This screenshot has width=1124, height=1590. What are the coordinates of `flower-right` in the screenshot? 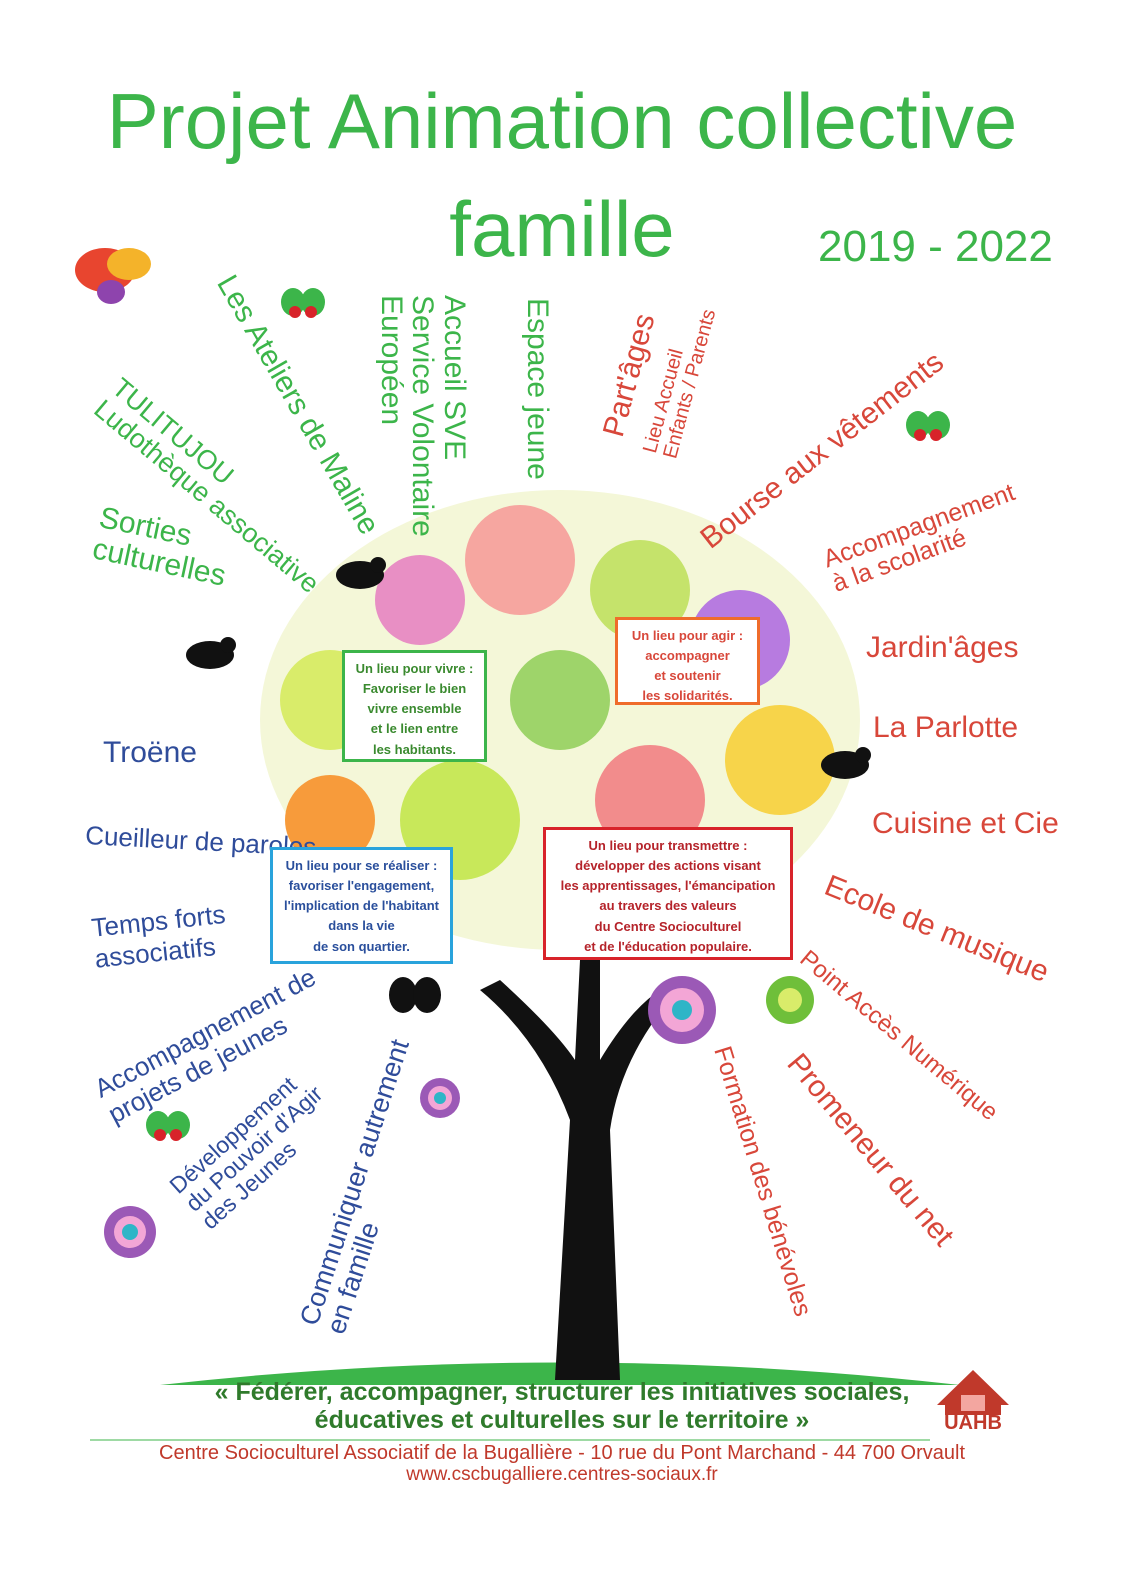 It's located at (682, 1010).